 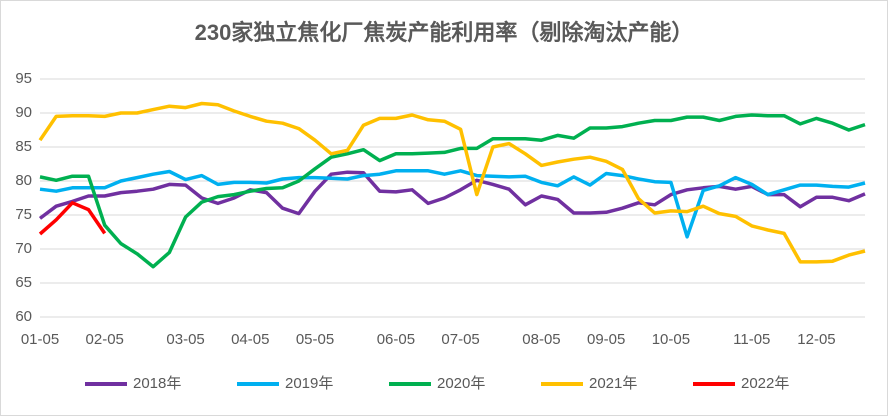 I want to click on y-tick-label: 95, so click(x=23, y=78).